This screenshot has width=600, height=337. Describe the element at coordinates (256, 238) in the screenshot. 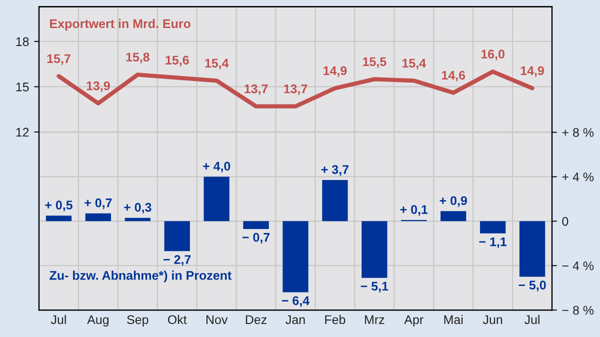

I see `data-label: − 0,7` at that location.